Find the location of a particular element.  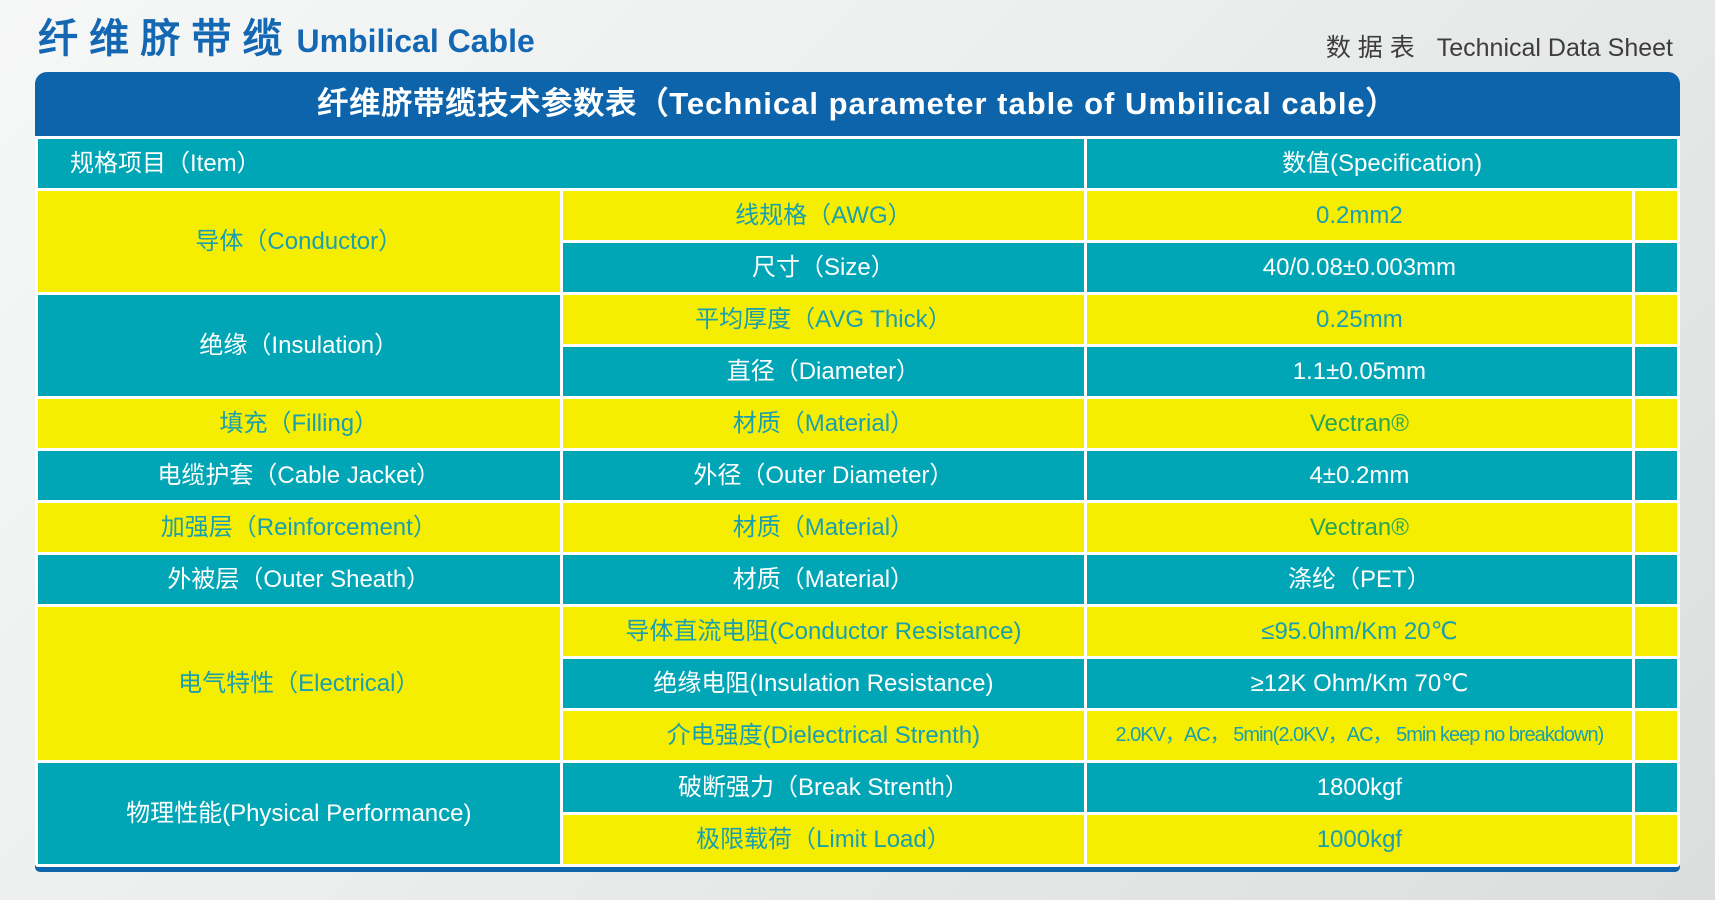

table-row: 外被层（Outer Sheath） 材质（Material） 涤纶（PET） is located at coordinates (857, 579).